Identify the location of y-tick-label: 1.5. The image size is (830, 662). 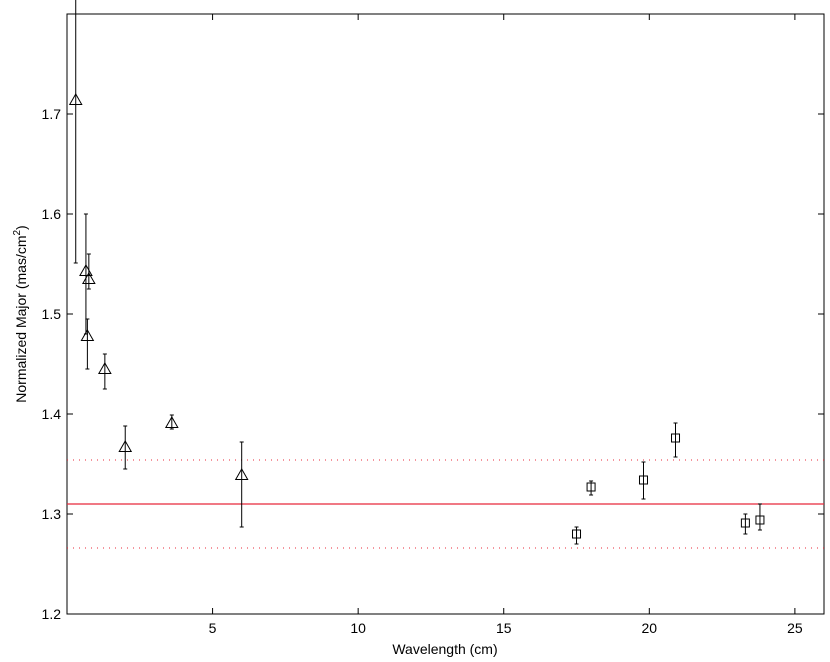
(52, 314).